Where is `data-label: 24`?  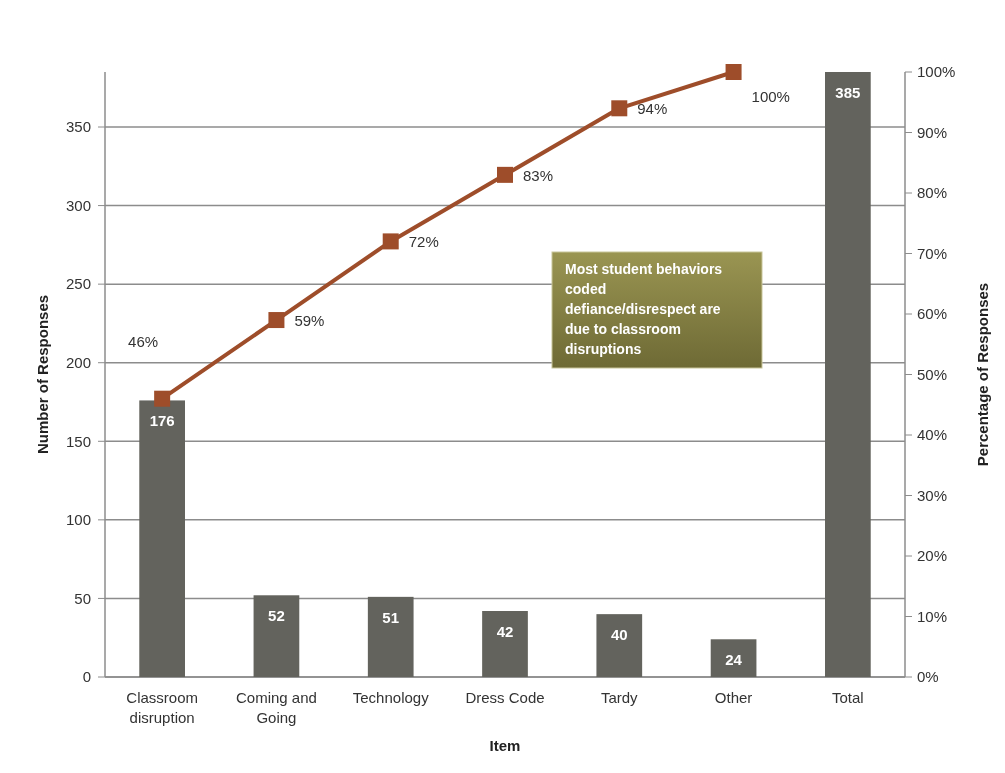 data-label: 24 is located at coordinates (734, 660).